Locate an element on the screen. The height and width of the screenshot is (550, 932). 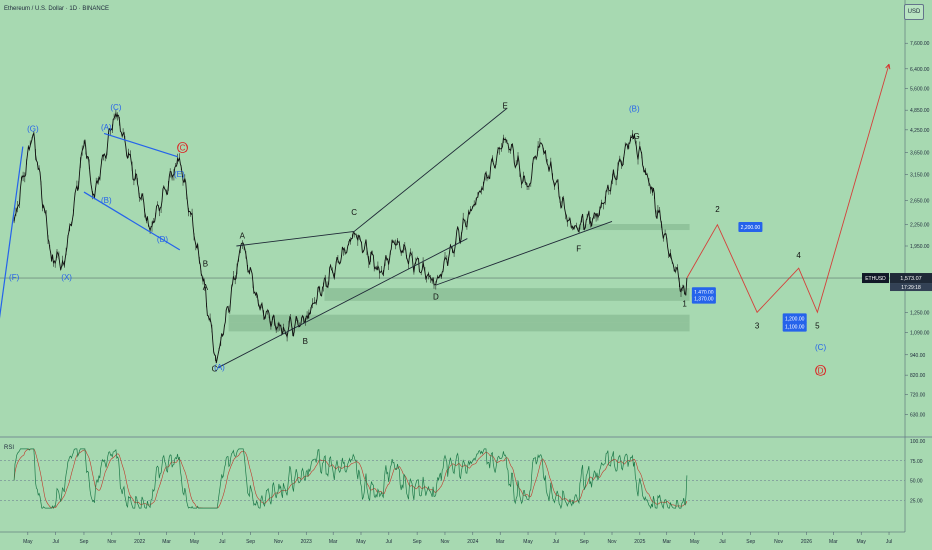
wave-label: (A) is located at coordinates (219, 367).